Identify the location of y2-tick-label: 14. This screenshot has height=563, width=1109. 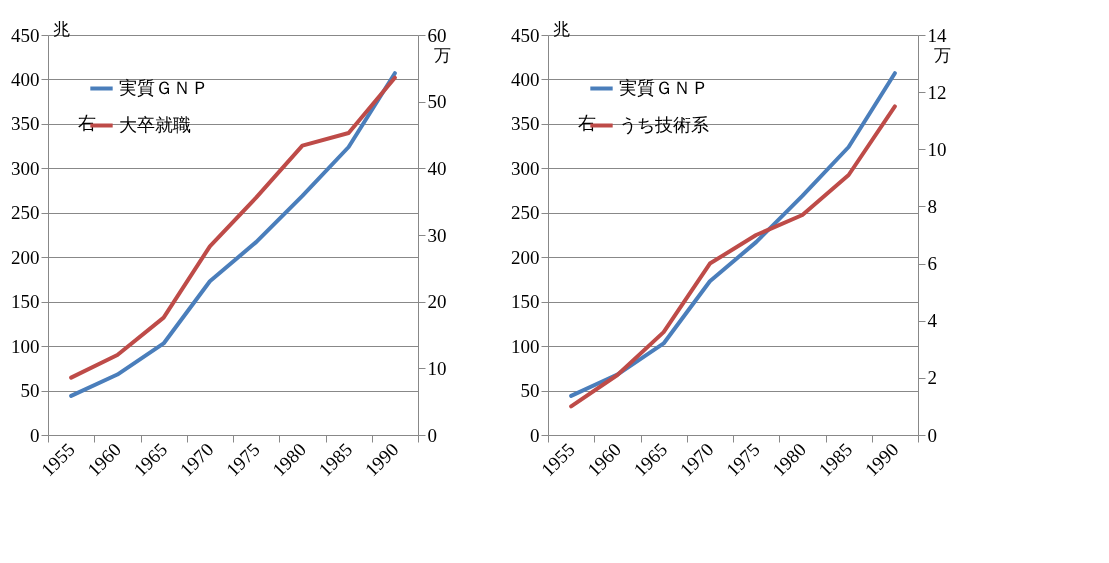
(937, 35).